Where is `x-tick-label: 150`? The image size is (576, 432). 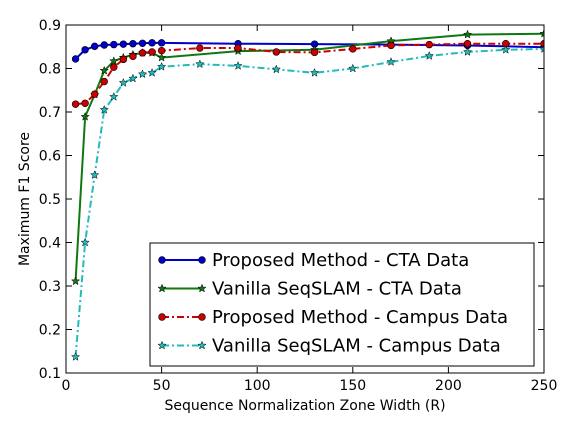
x-tick-label: 150 is located at coordinates (352, 386).